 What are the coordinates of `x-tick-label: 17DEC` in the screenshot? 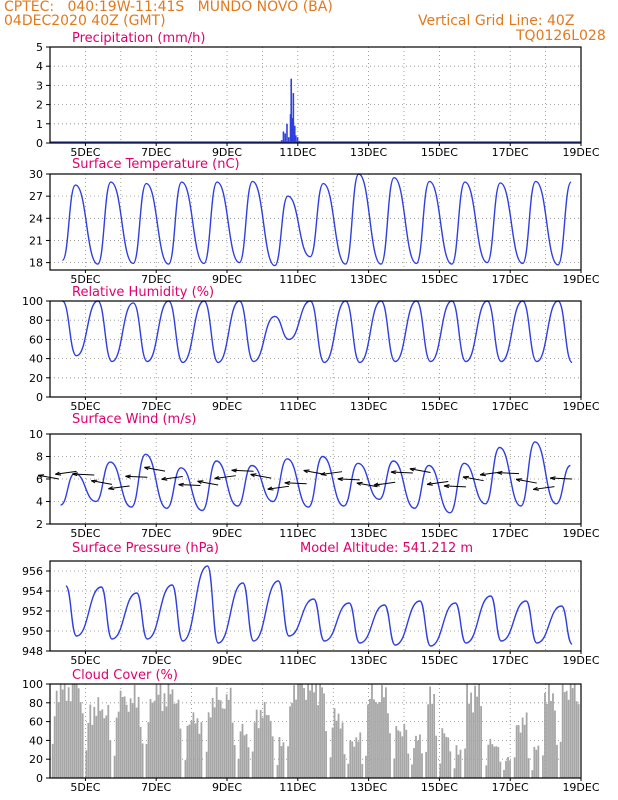 It's located at (510, 279).